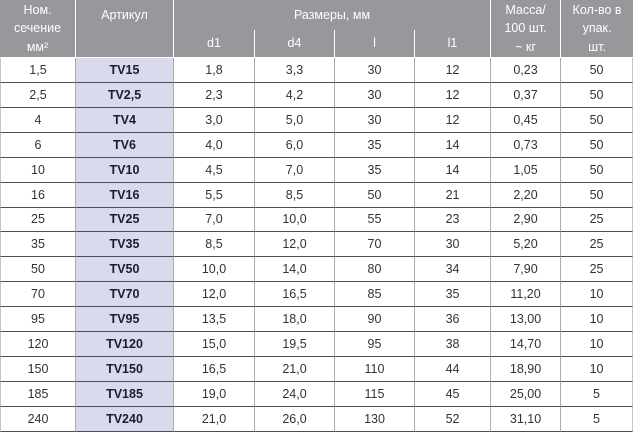  Describe the element at coordinates (37, 170) in the screenshot. I see `section-cell: 10` at that location.